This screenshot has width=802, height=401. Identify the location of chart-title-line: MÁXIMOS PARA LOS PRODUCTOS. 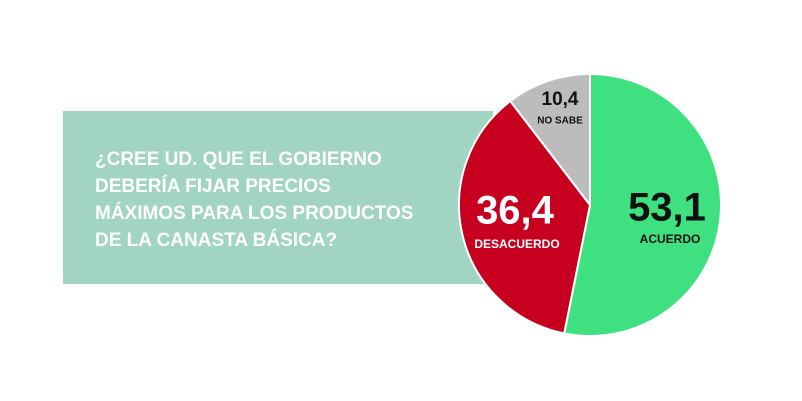
(254, 213).